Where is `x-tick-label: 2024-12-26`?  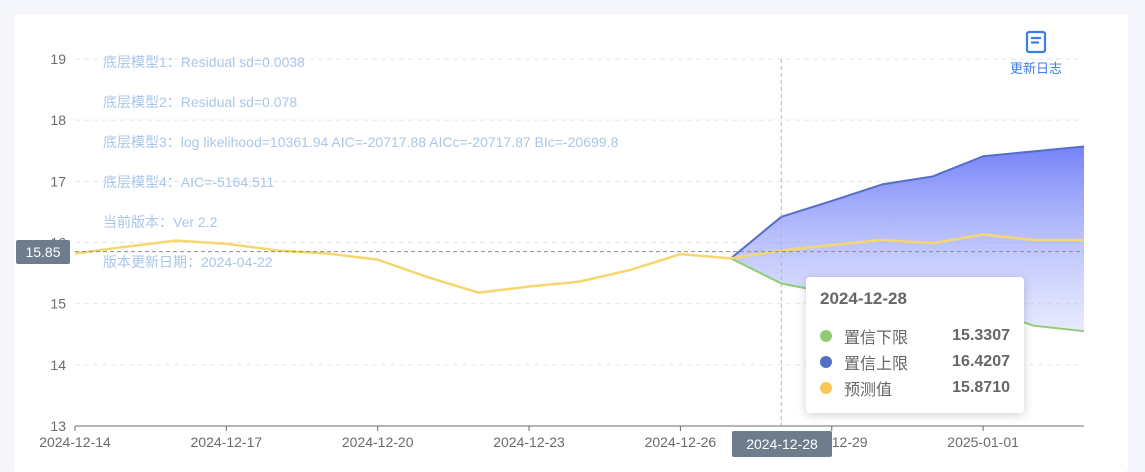
x-tick-label: 2024-12-26 is located at coordinates (681, 442).